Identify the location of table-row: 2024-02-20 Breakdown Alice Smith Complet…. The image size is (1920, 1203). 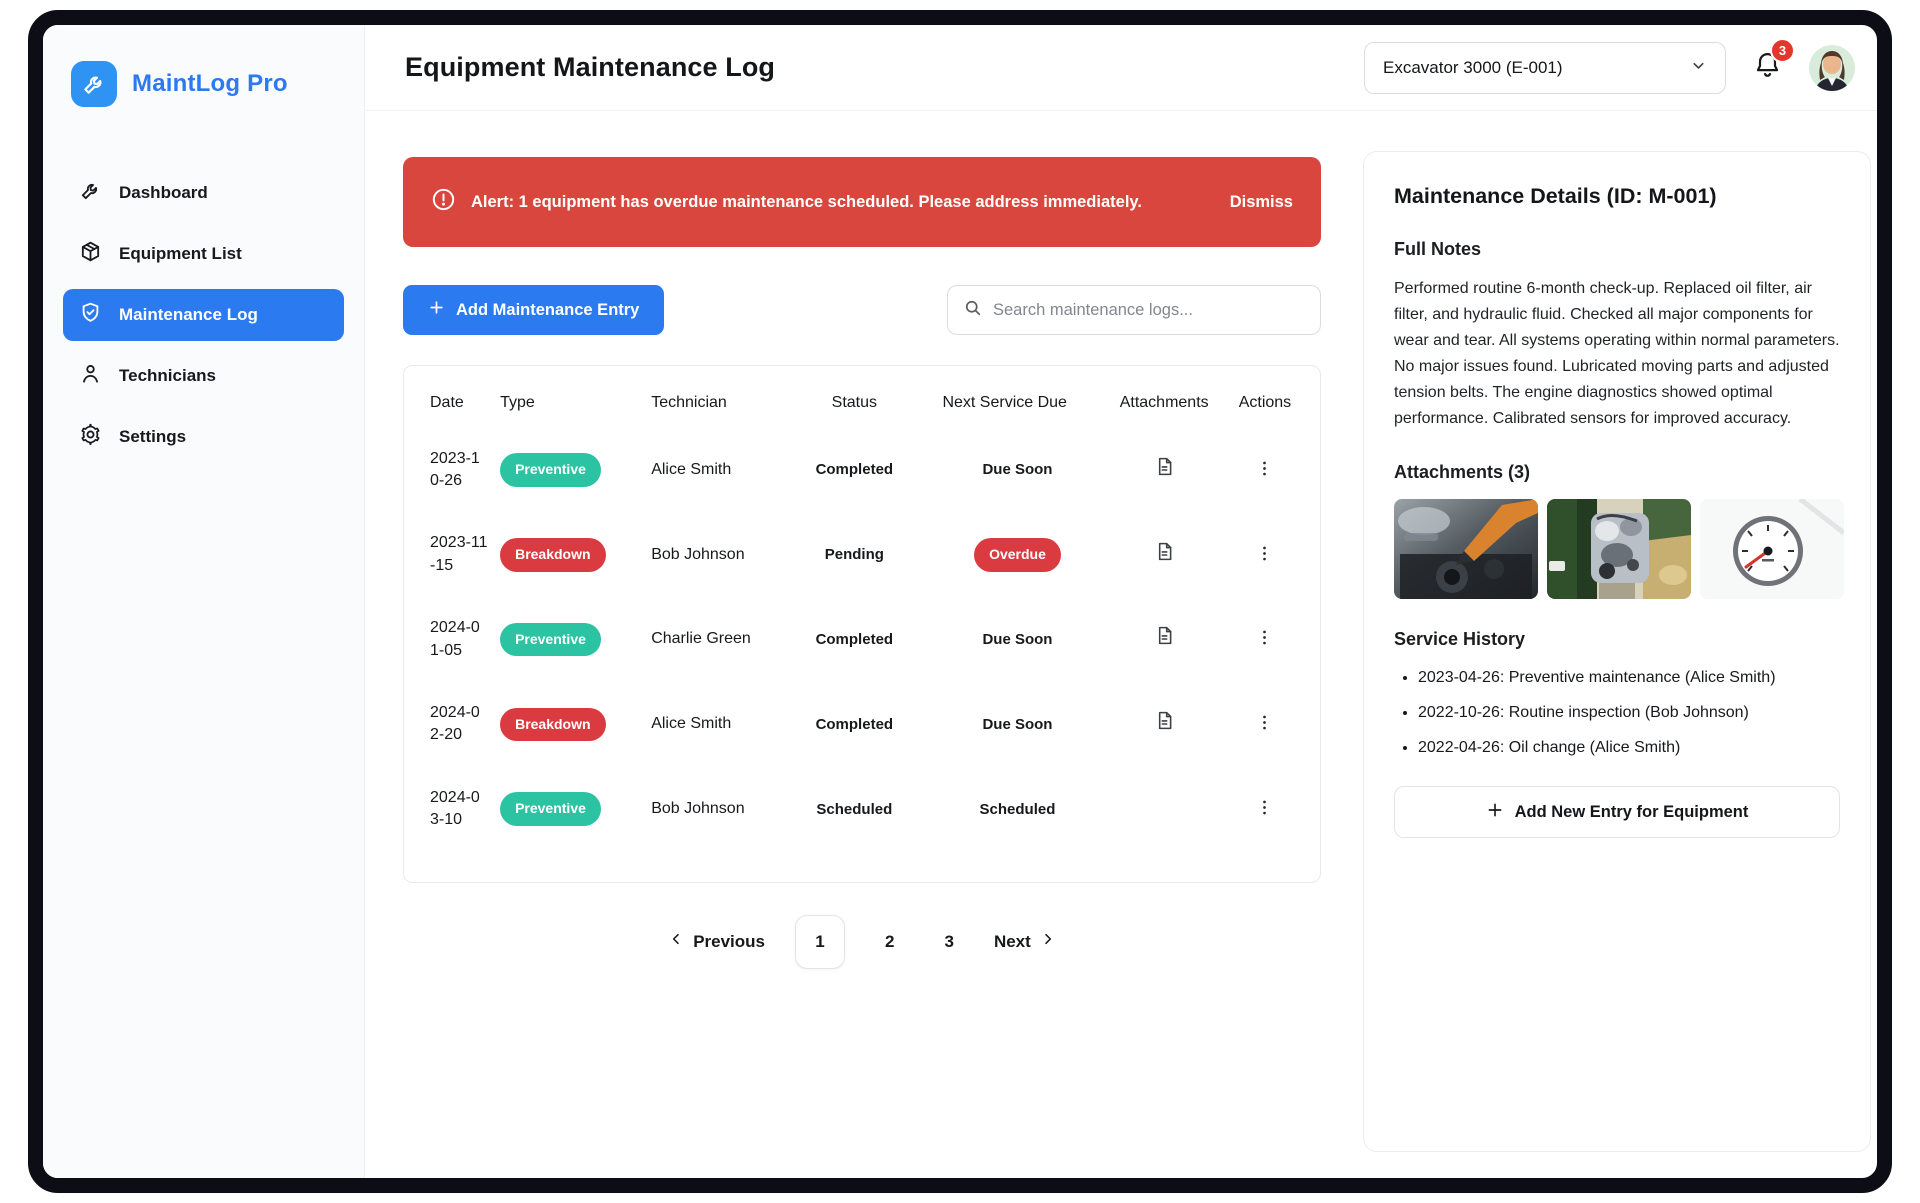
(862, 724).